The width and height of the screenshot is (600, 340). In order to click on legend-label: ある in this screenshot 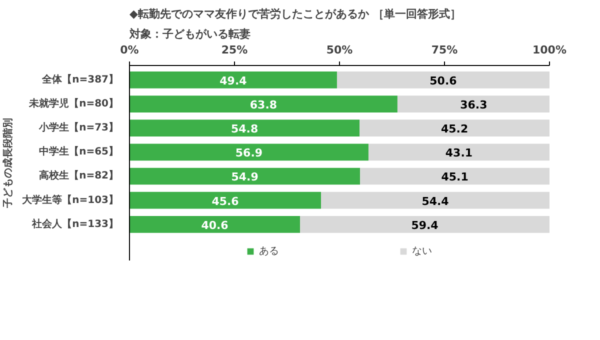, I will do `click(269, 251)`.